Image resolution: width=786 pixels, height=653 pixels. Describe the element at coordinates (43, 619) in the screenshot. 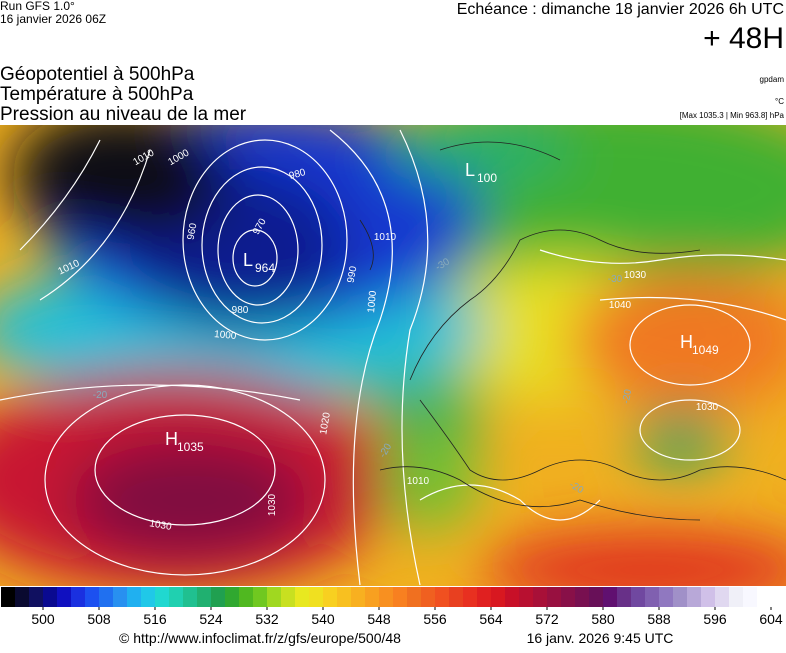

I see `colorbar-tick-label: 500` at that location.